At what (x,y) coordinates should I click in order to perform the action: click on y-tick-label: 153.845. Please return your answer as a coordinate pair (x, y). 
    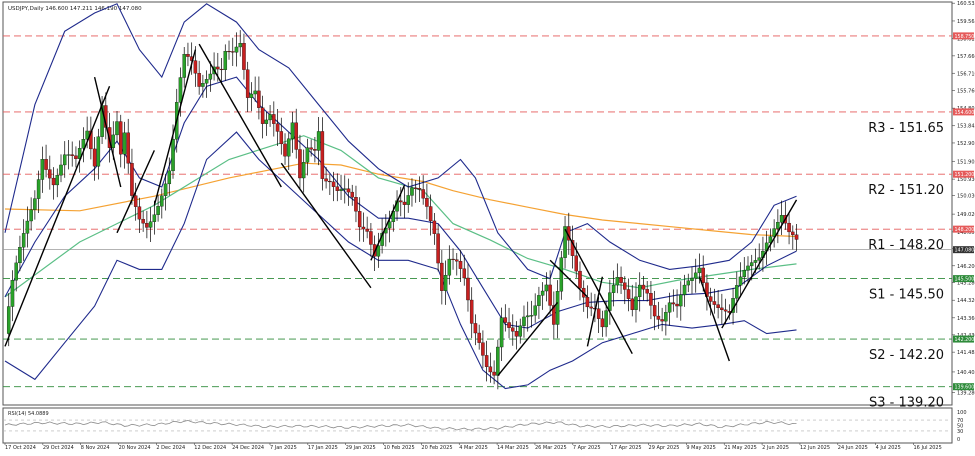
    Looking at the image, I should click on (966, 127).